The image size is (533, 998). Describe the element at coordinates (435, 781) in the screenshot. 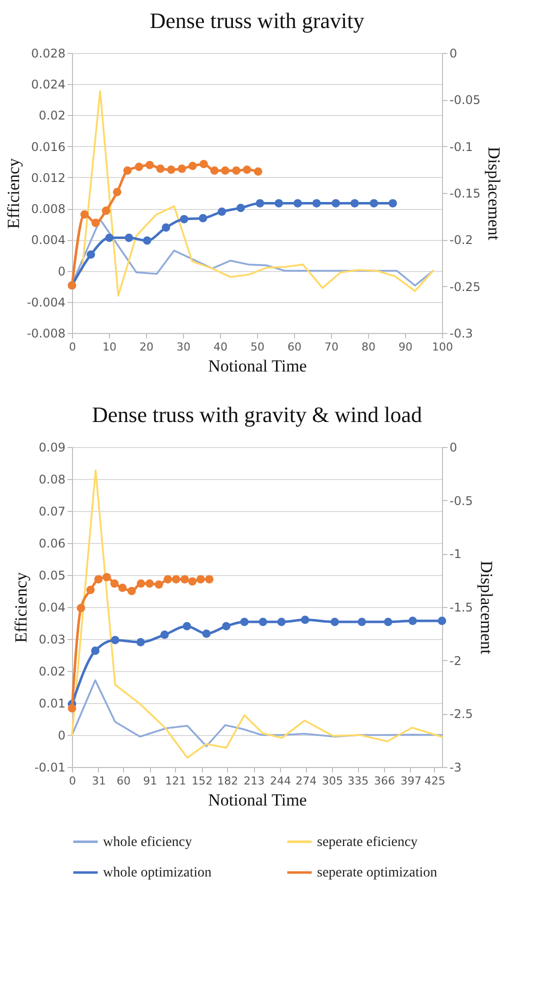

I see `x-tick-label: 425` at that location.